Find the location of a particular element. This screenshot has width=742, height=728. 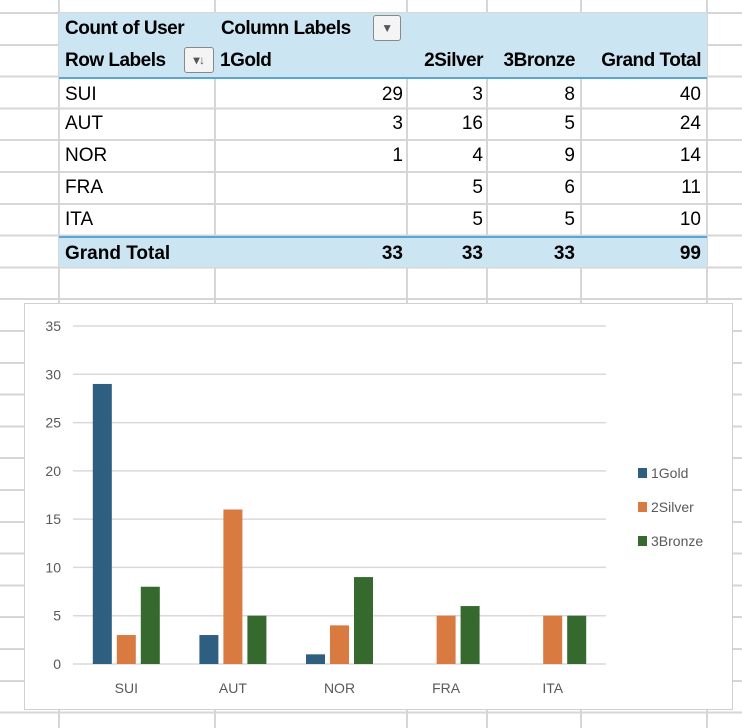

pivot-row: FRA 5 6 11 is located at coordinates (383, 188).